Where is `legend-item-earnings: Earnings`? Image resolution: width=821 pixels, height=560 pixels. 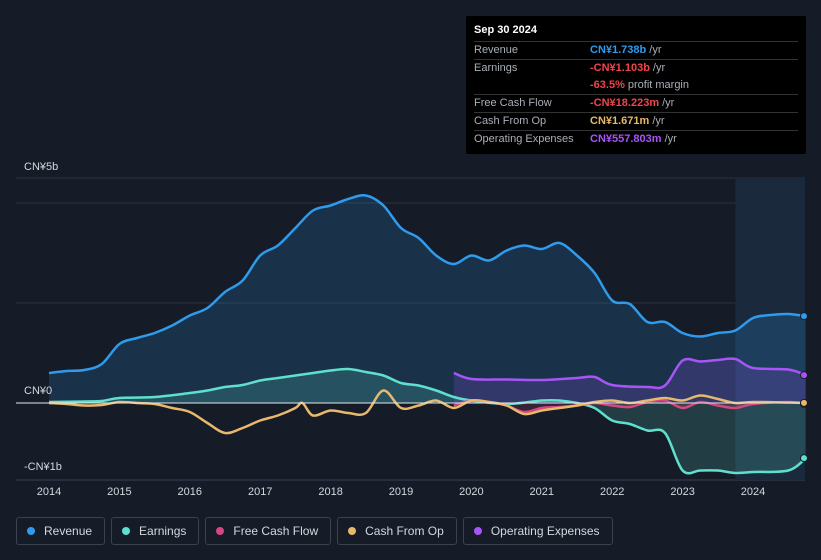
legend-item-earnings: Earnings is located at coordinates (155, 531).